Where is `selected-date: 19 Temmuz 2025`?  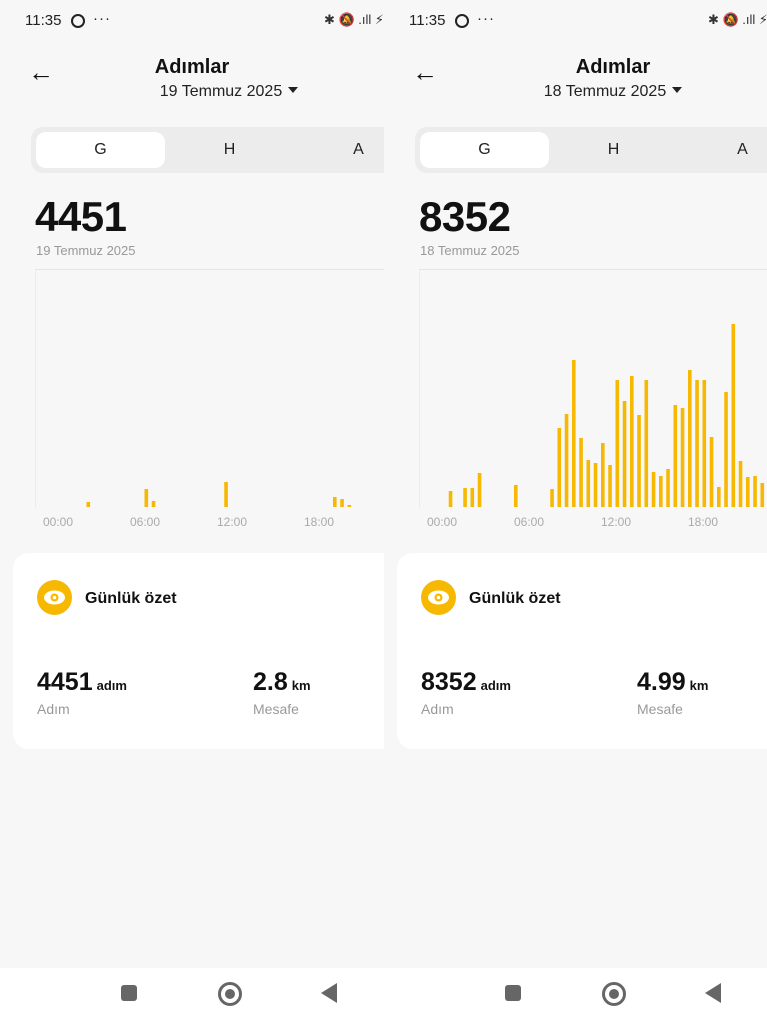 selected-date: 19 Temmuz 2025 is located at coordinates (86, 250).